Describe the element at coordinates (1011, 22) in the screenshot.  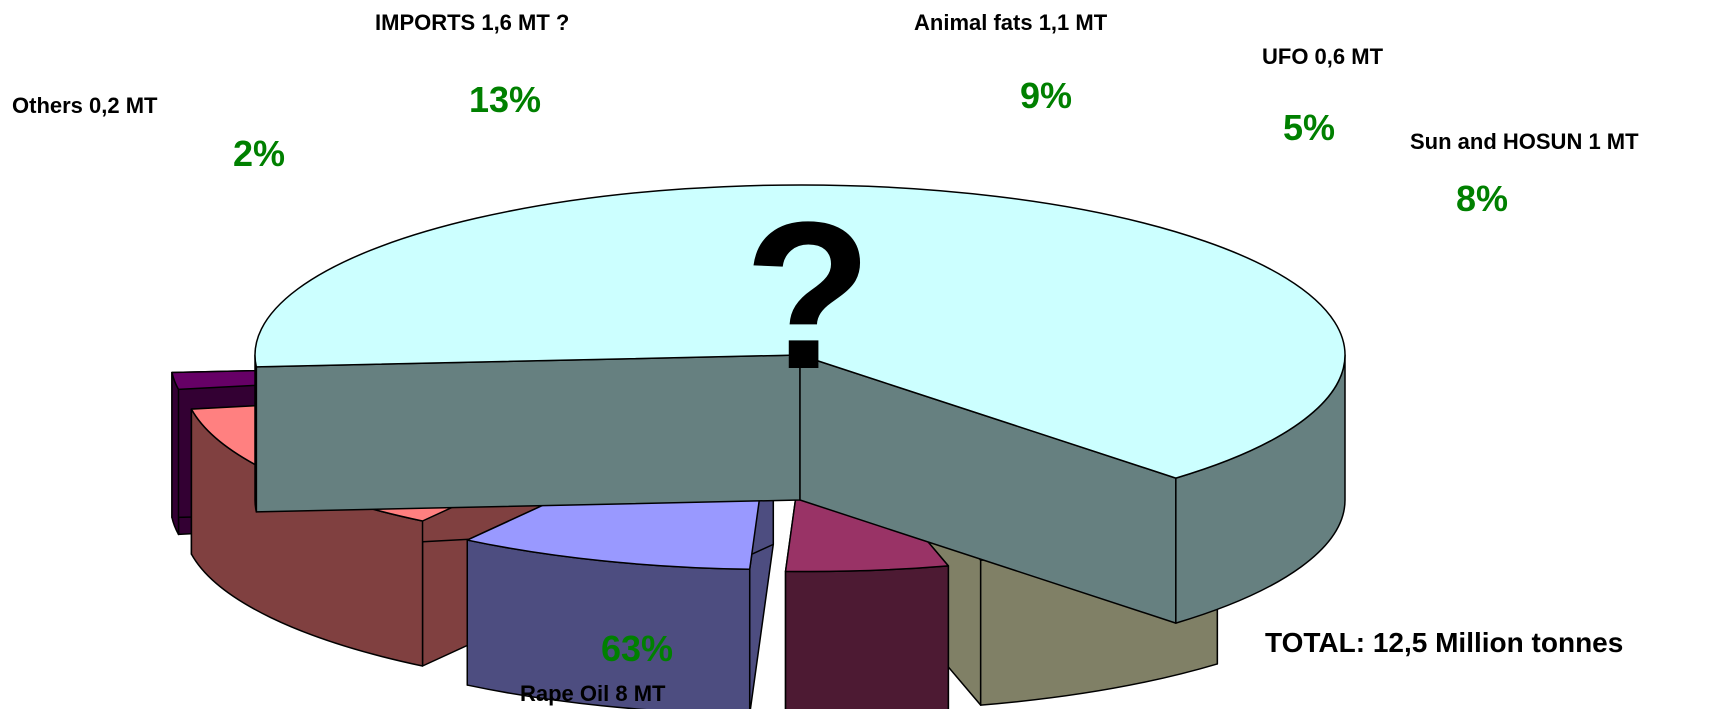
I see `label-animal-fats: Animal fats 1,1 MT` at that location.